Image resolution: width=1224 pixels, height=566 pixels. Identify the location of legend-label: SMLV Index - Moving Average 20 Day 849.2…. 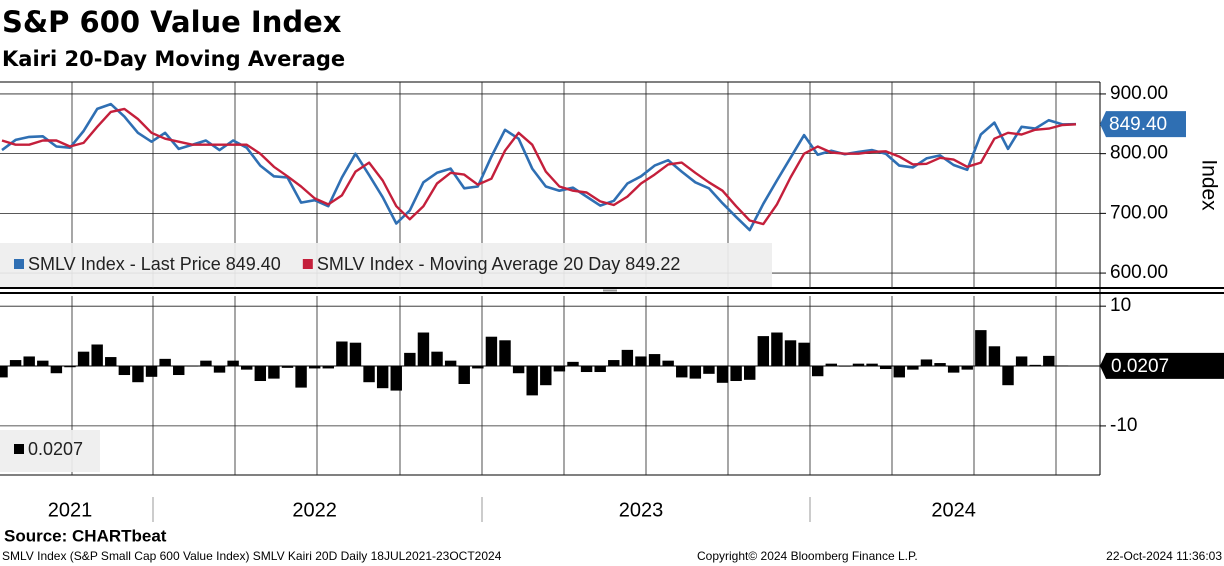
(499, 264).